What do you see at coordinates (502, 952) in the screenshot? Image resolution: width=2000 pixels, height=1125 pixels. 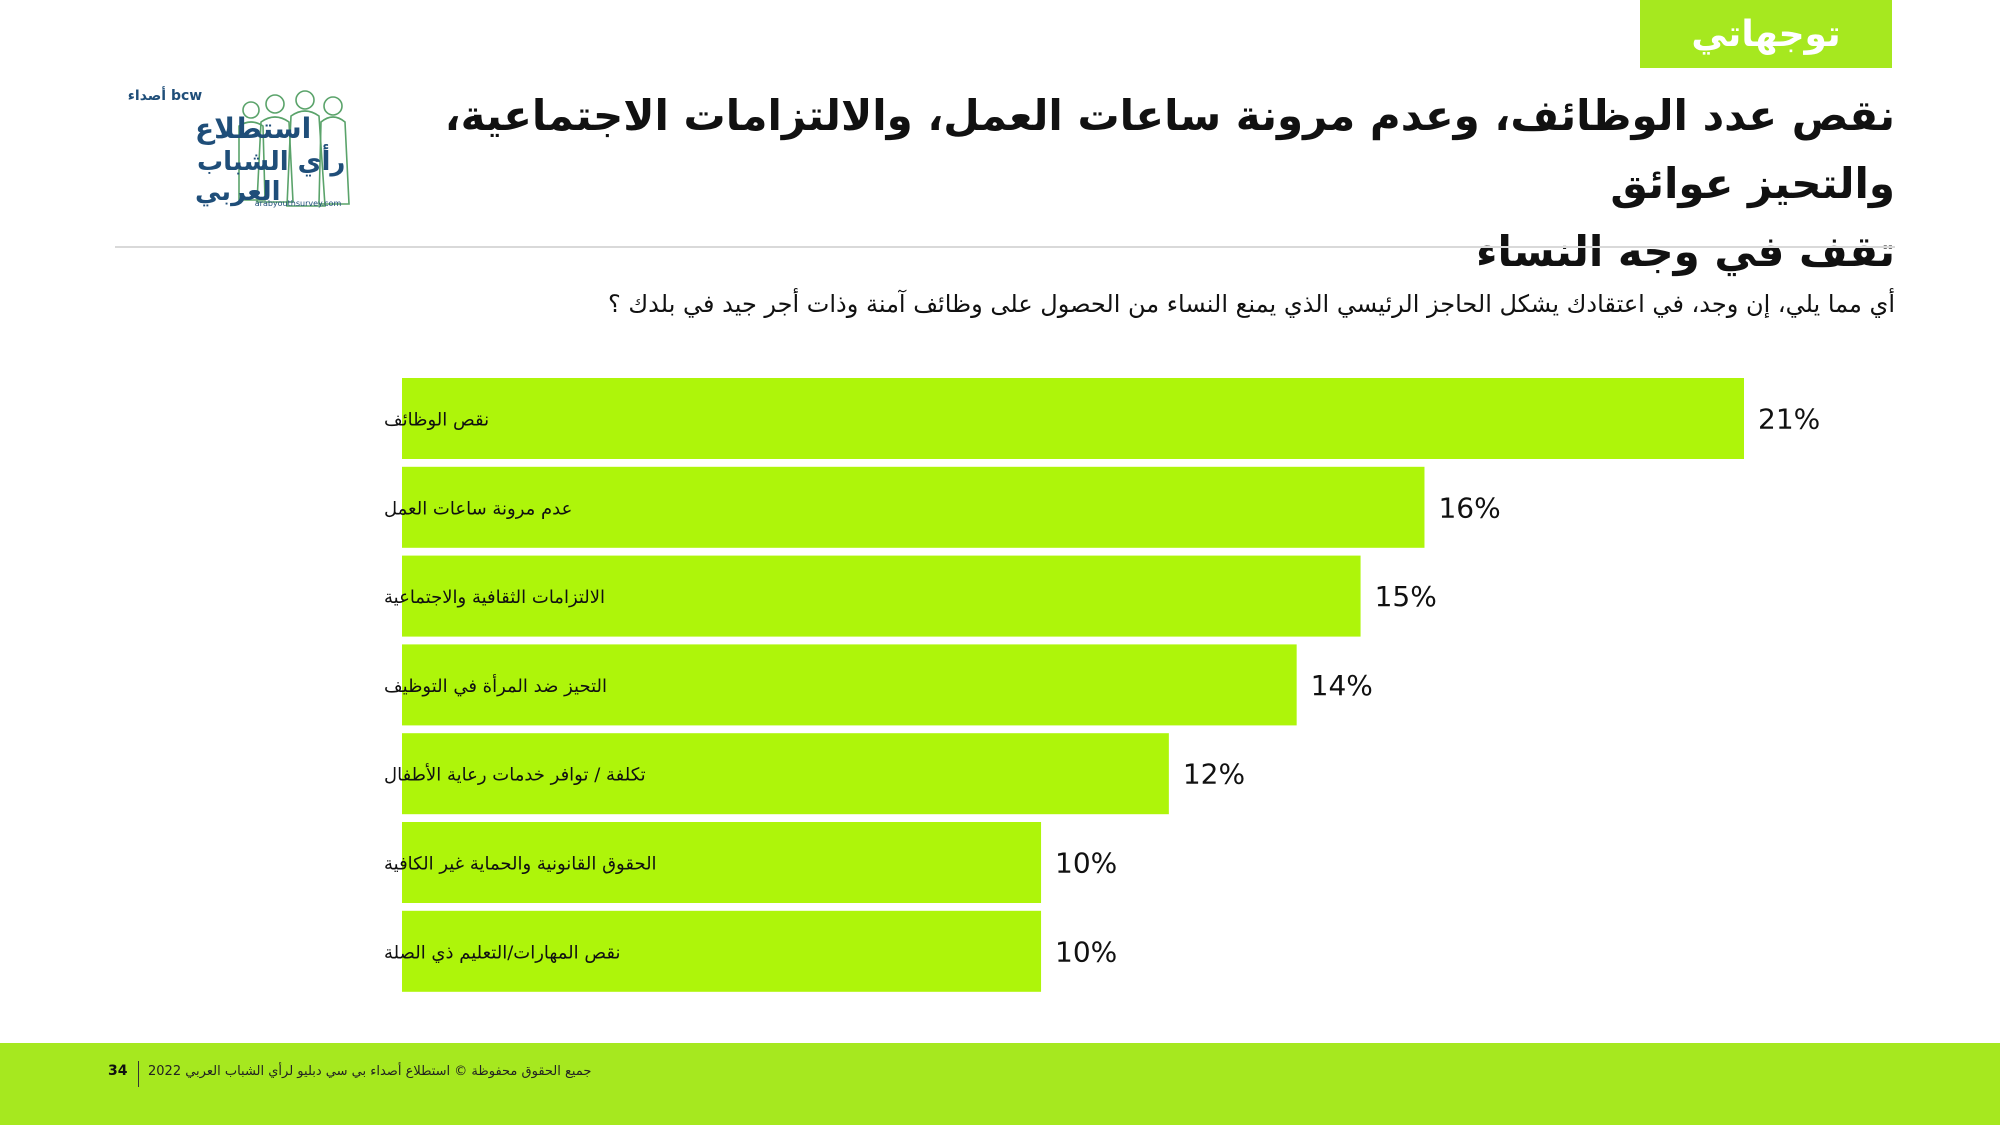 I see `category-label-7: نقص المهارات/التعليم ذي الصلة` at bounding box center [502, 952].